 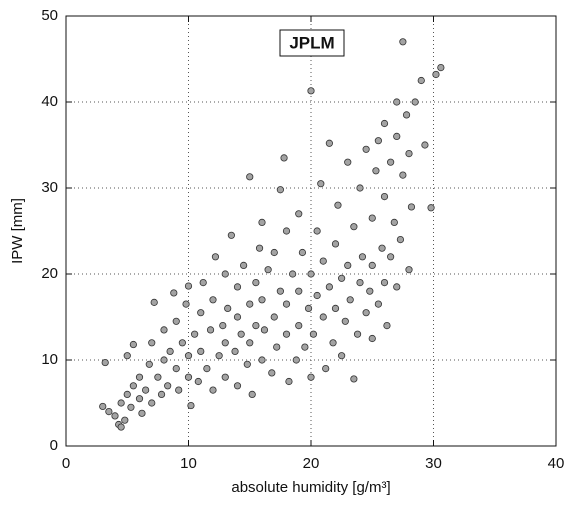 I want to click on x-tick-label: 30, so click(x=433, y=463).